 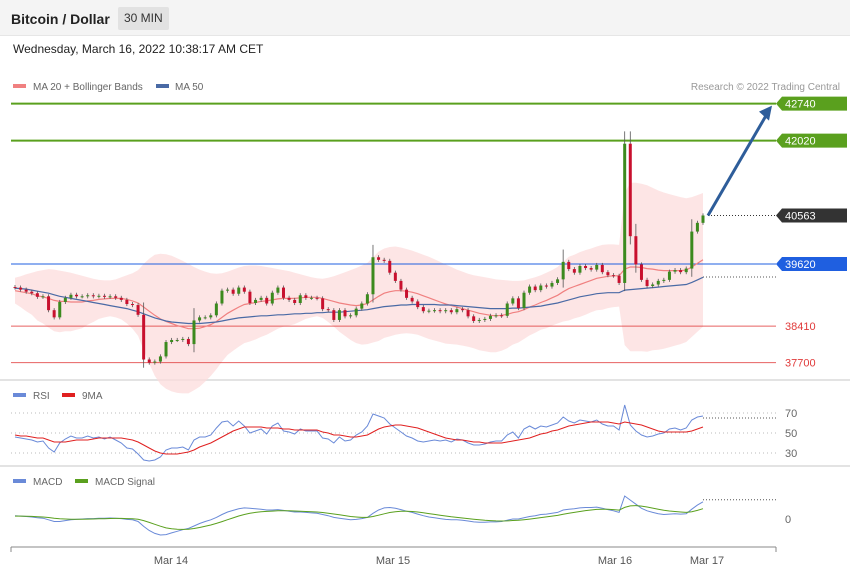 I want to click on ma50-line, so click(x=359, y=300).